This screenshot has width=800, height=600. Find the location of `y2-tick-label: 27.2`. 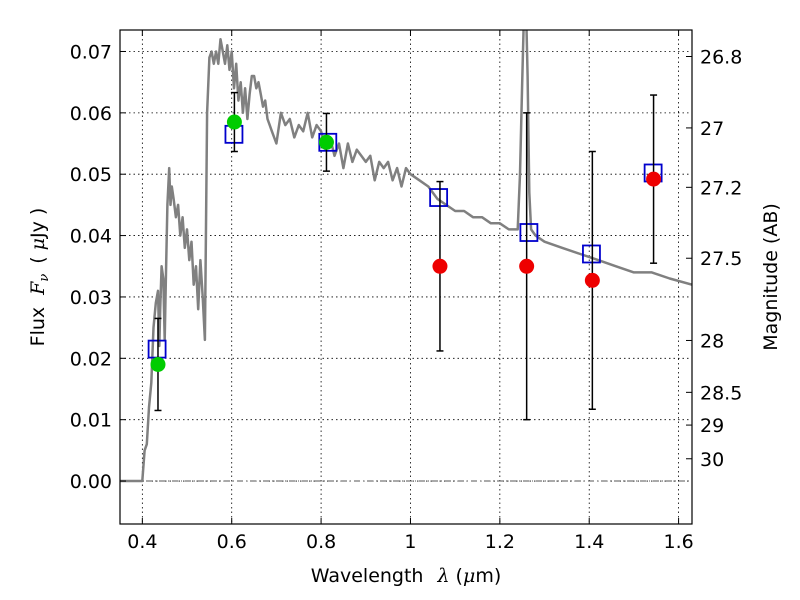

y2-tick-label: 27.2 is located at coordinates (721, 188).